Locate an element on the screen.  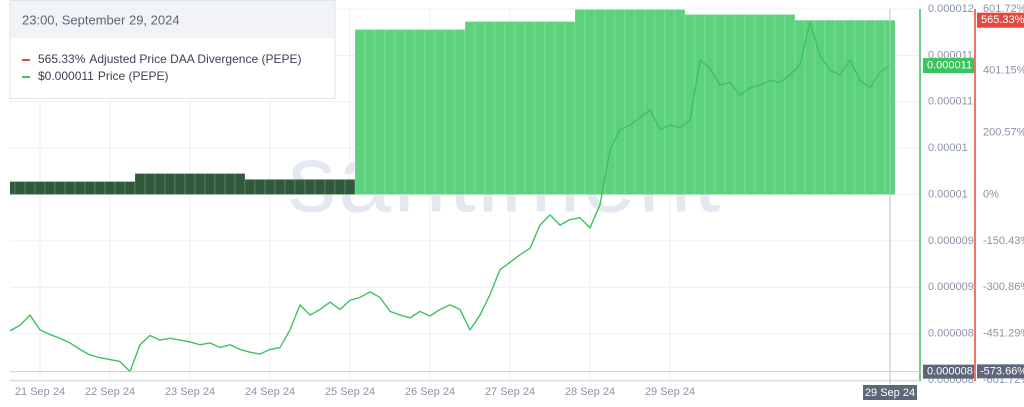
y2-tick-label: 200.57% is located at coordinates (1003, 133).